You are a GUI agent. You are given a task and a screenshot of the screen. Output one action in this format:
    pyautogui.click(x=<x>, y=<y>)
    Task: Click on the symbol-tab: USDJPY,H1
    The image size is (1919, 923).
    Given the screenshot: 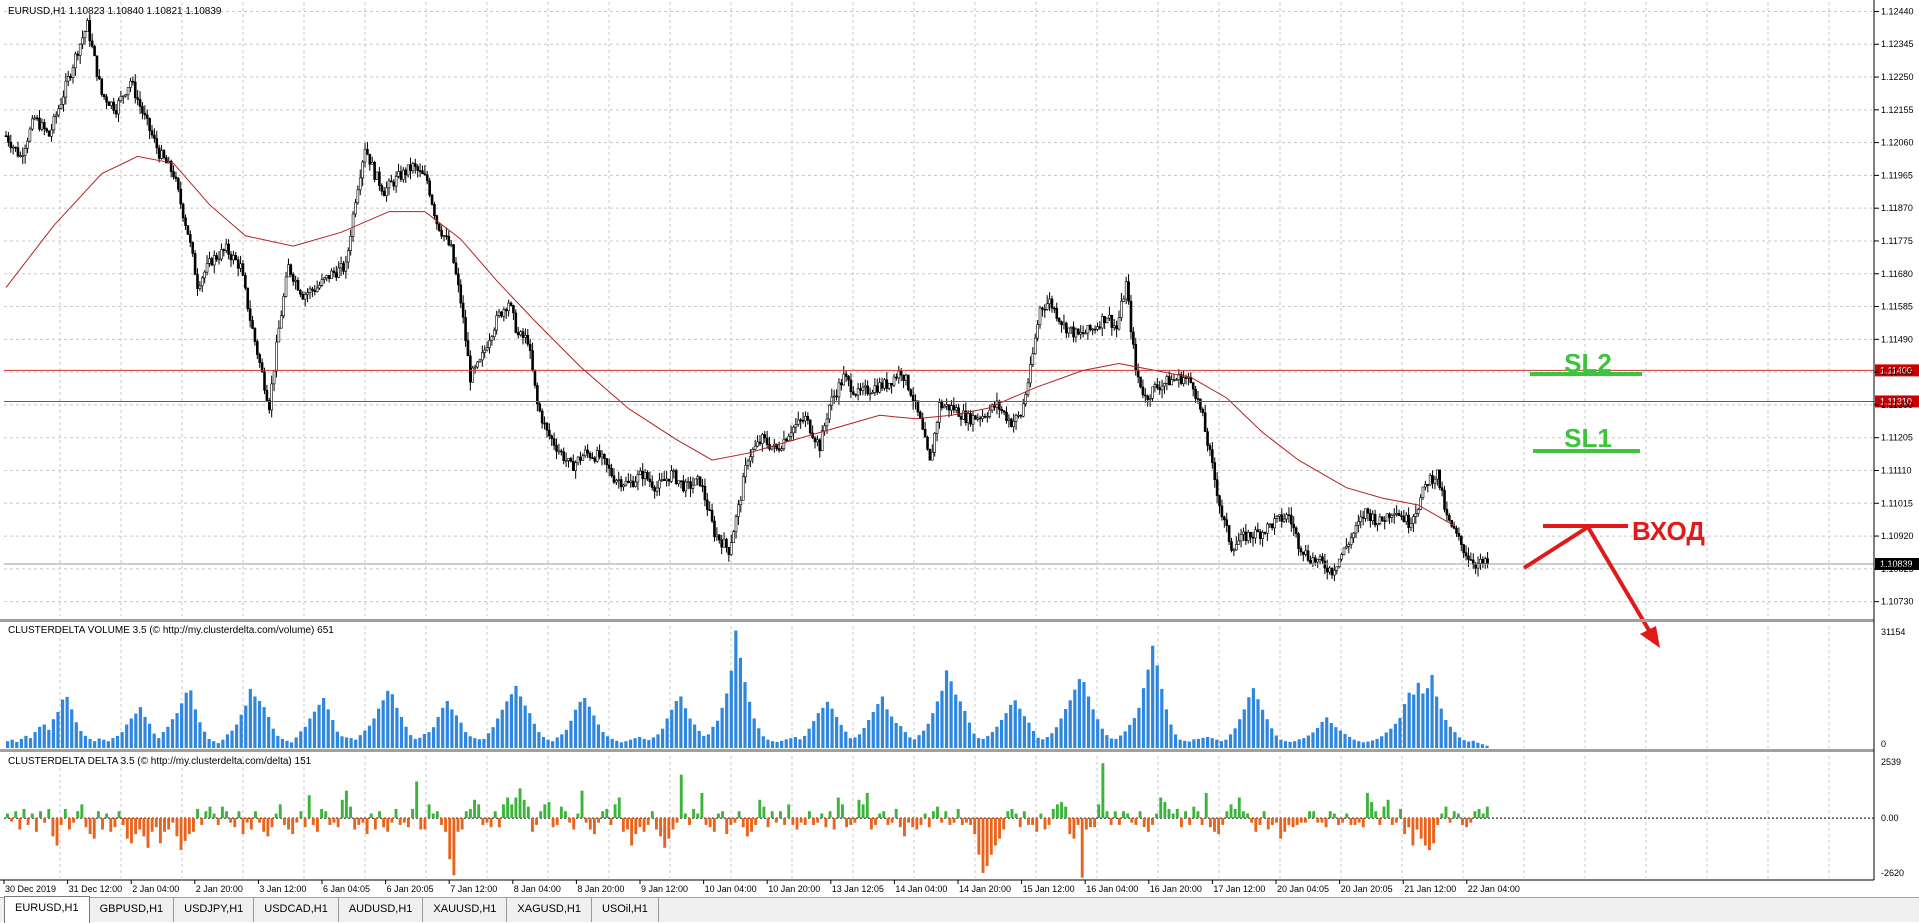 What is the action you would take?
    pyautogui.click(x=214, y=910)
    